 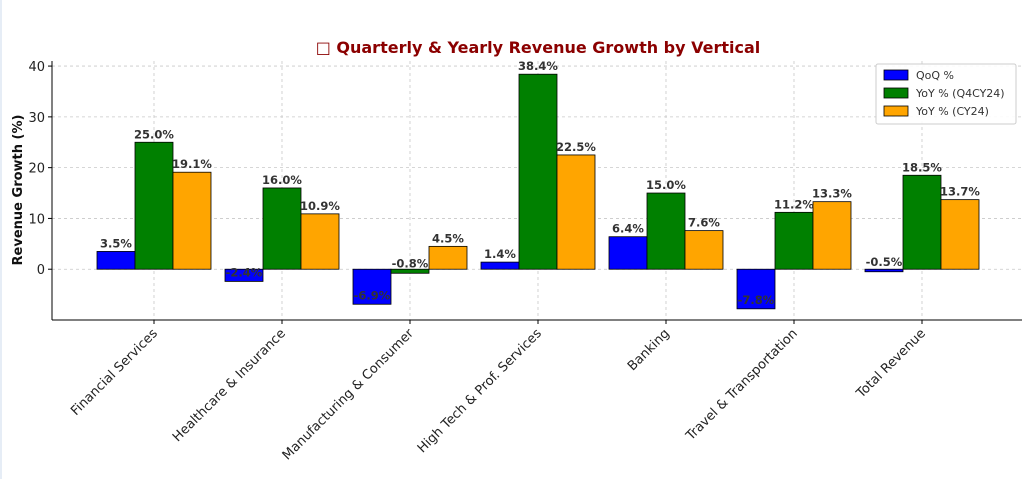 What do you see at coordinates (154, 134) in the screenshot?
I see `data-label: 25.0%` at bounding box center [154, 134].